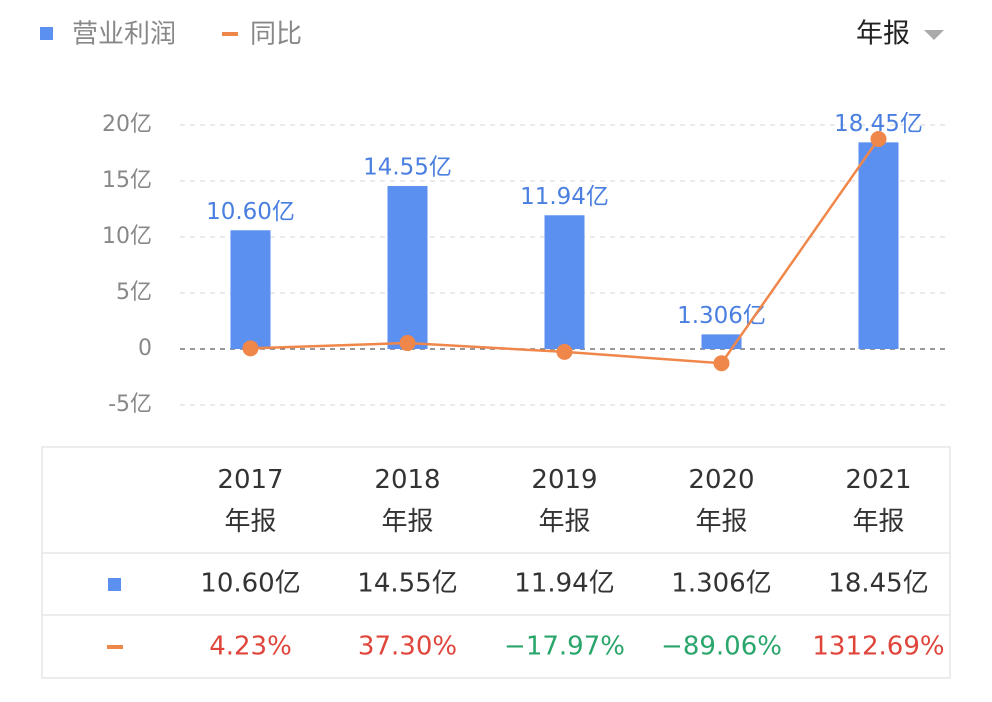 This screenshot has height=702, width=992. I want to click on table-cell: 18.45亿, so click(878, 584).